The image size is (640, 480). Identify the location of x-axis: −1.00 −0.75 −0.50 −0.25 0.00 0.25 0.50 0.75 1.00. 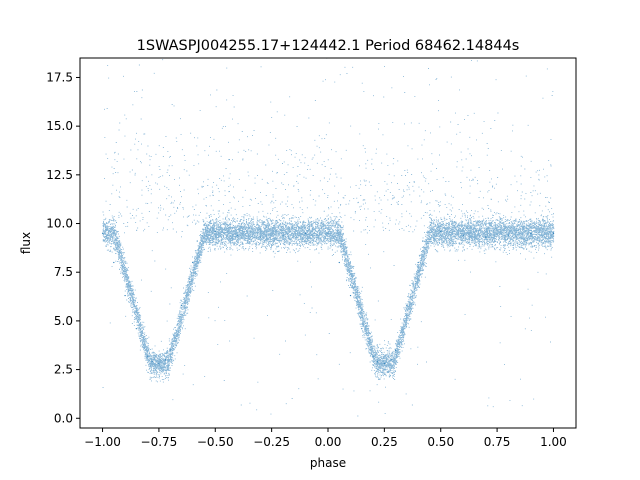
(325, 438).